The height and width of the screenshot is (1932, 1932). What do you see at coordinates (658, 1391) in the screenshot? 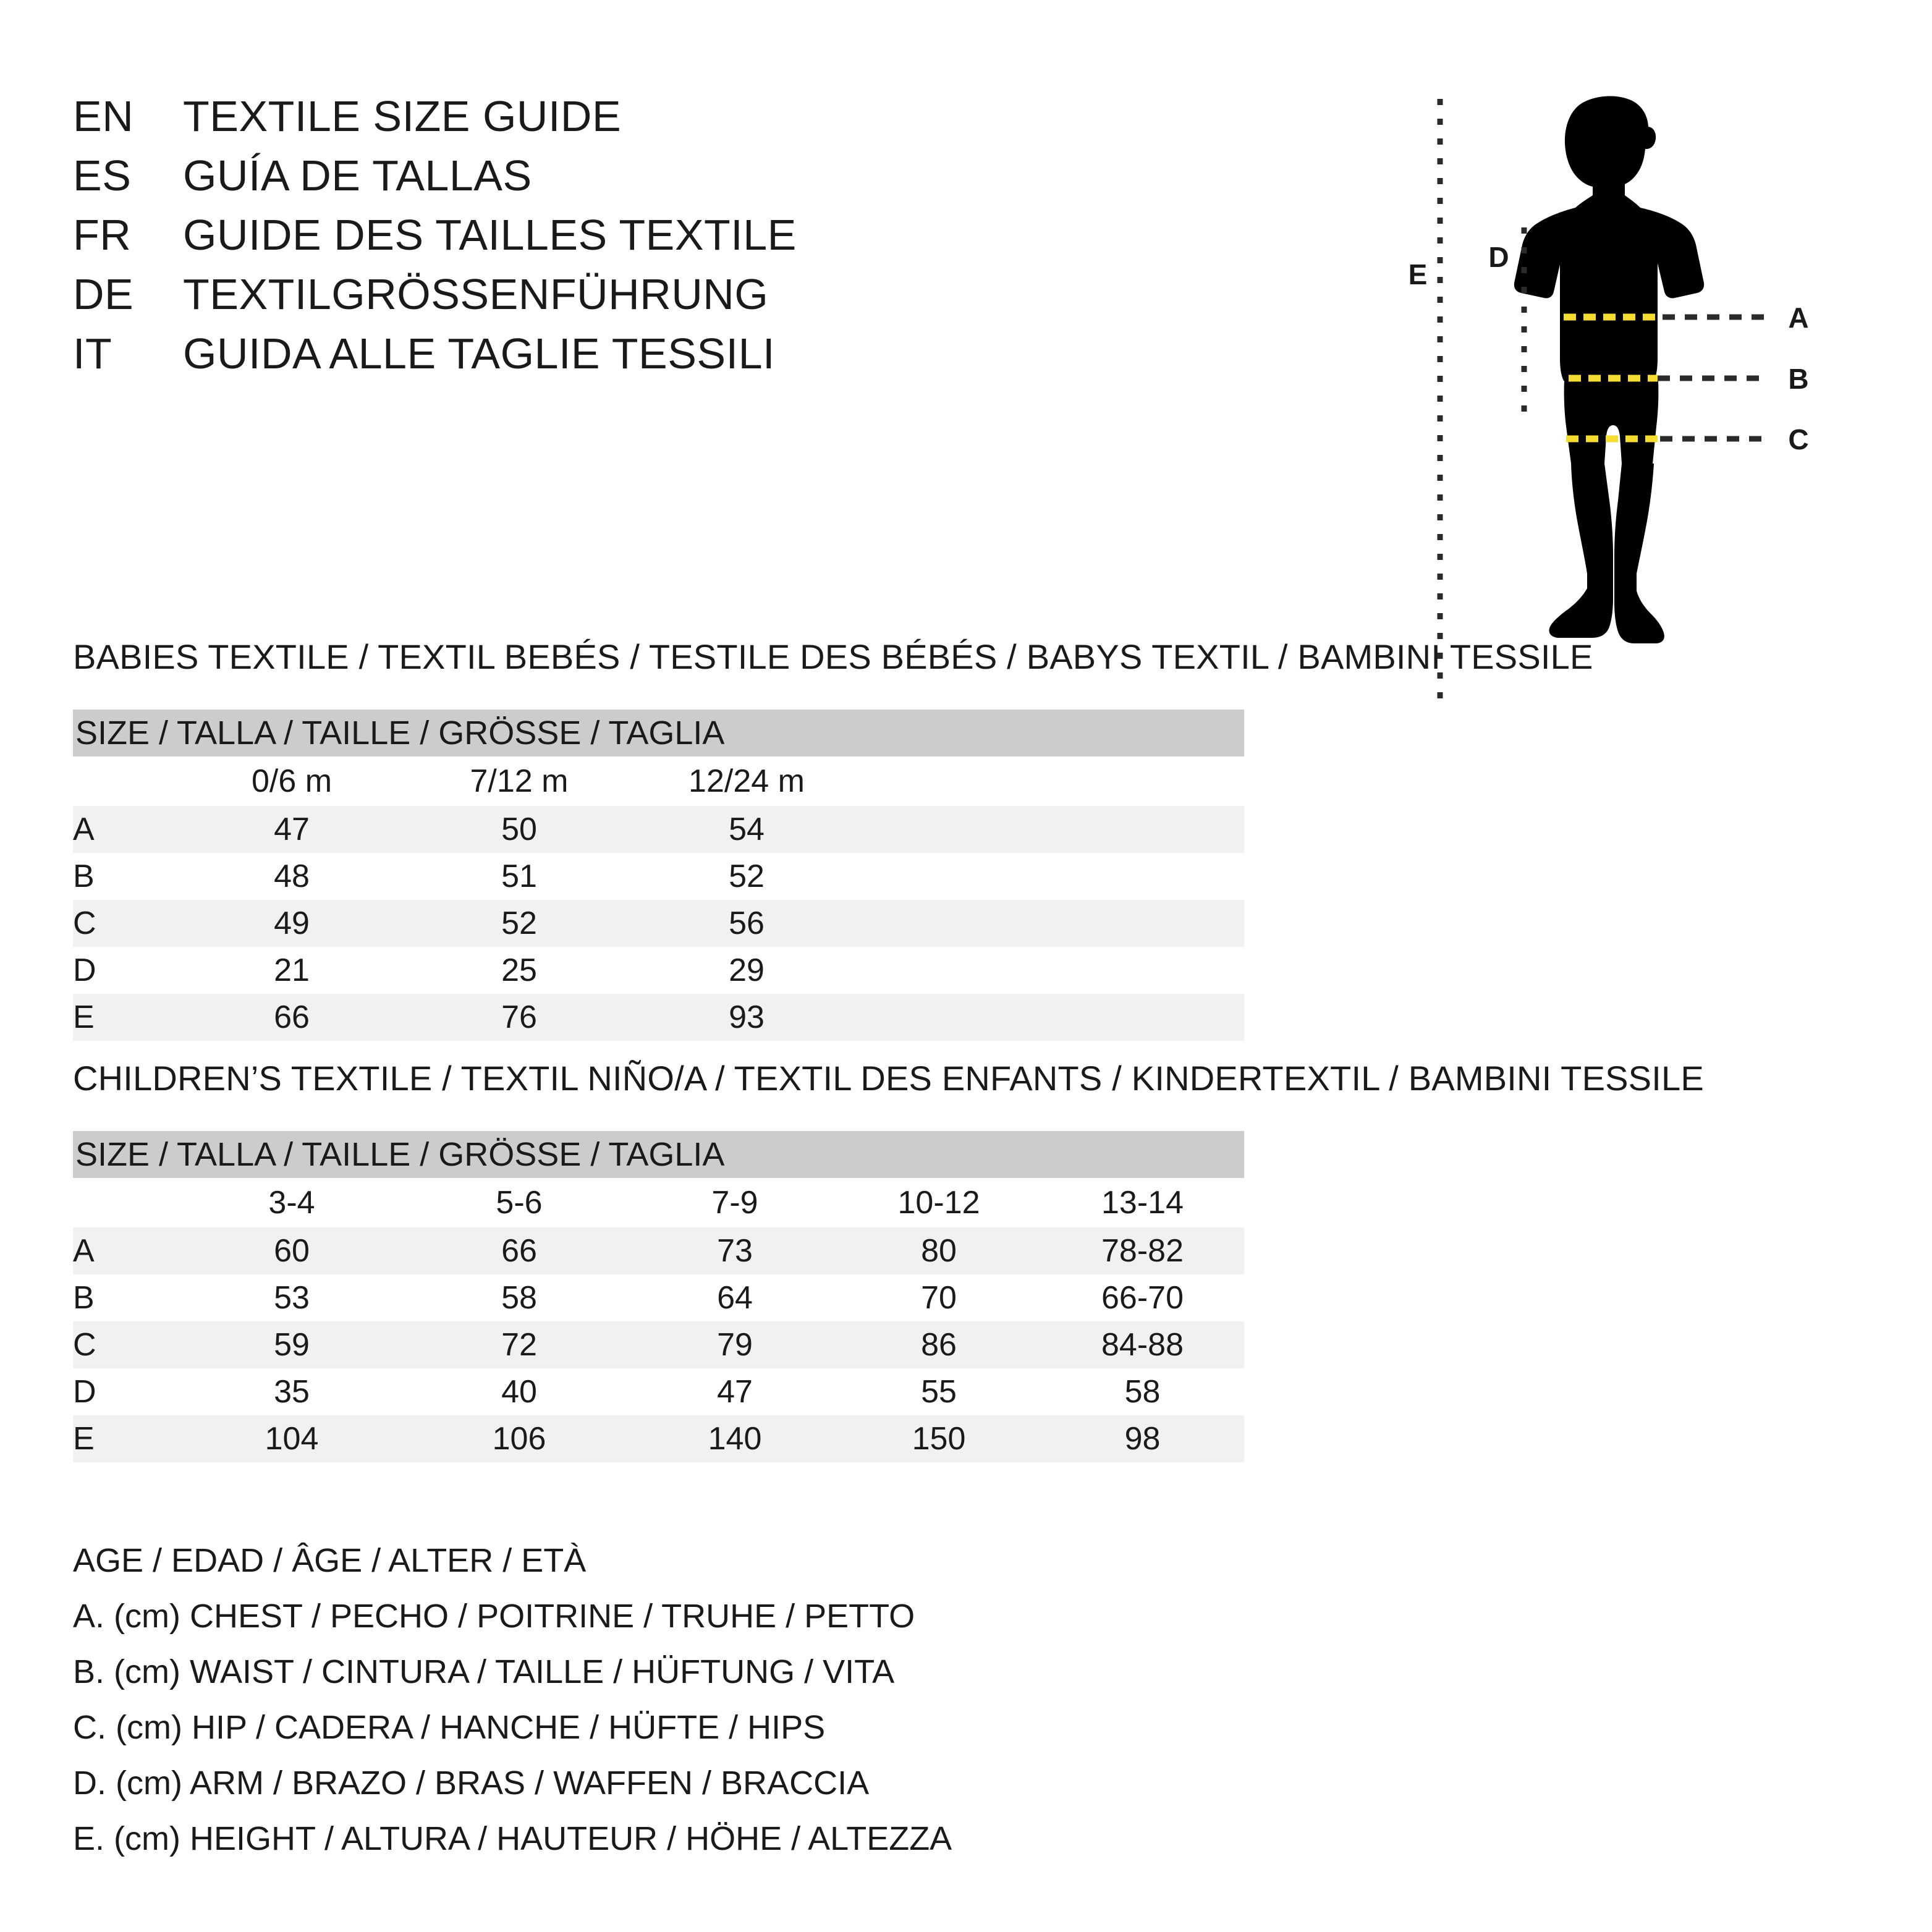
I see `table-row: D 35 40 47 55 58` at bounding box center [658, 1391].